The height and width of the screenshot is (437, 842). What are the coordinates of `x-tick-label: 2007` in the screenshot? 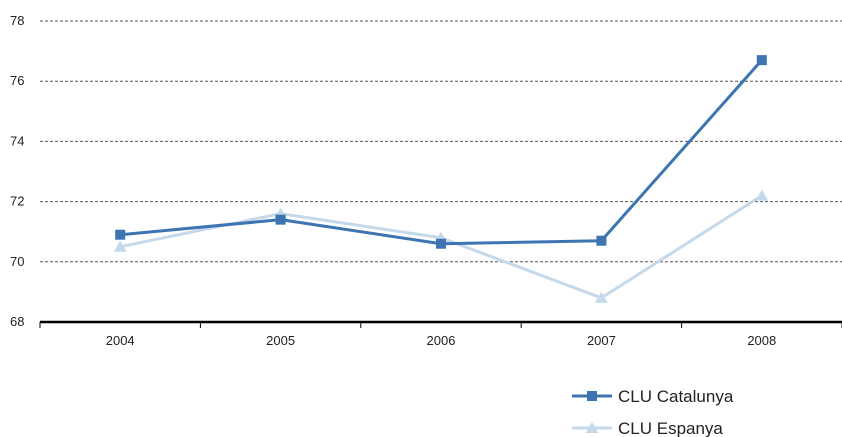 It's located at (601, 340).